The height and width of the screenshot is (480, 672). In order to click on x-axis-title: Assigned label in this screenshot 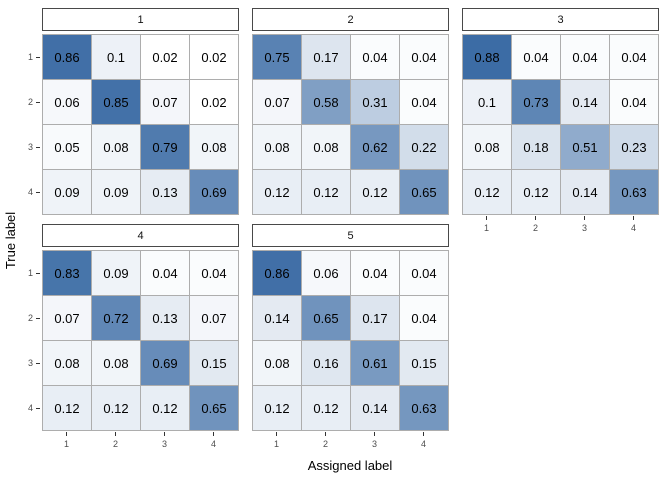, I will do `click(350, 465)`.